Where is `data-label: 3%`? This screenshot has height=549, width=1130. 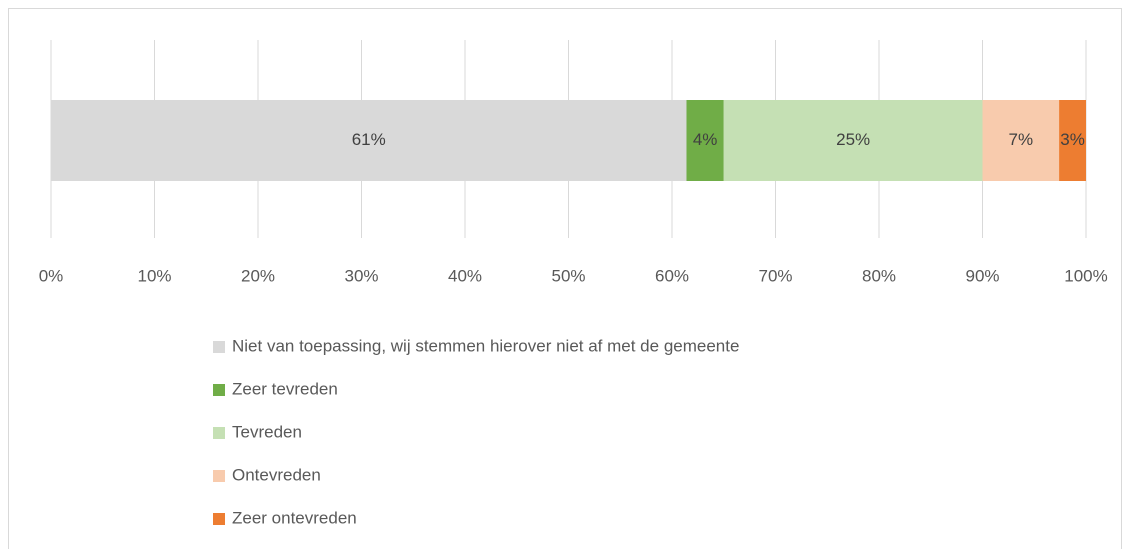
data-label: 3% is located at coordinates (1072, 139).